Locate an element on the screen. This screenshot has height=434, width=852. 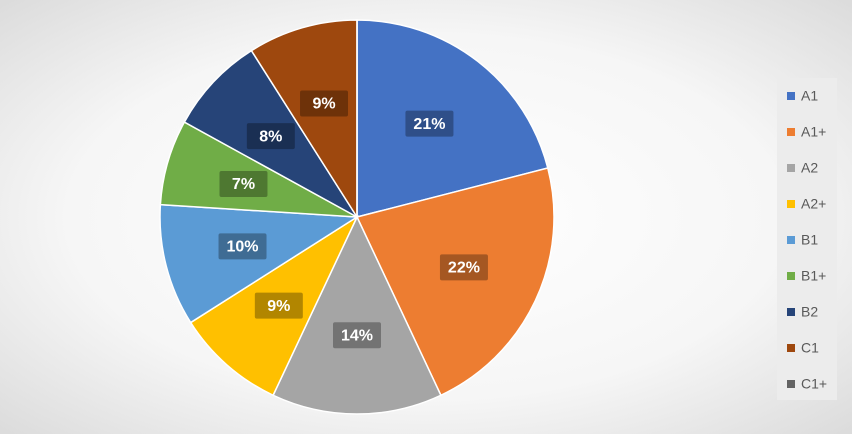
legend-label: A2 is located at coordinates (809, 168).